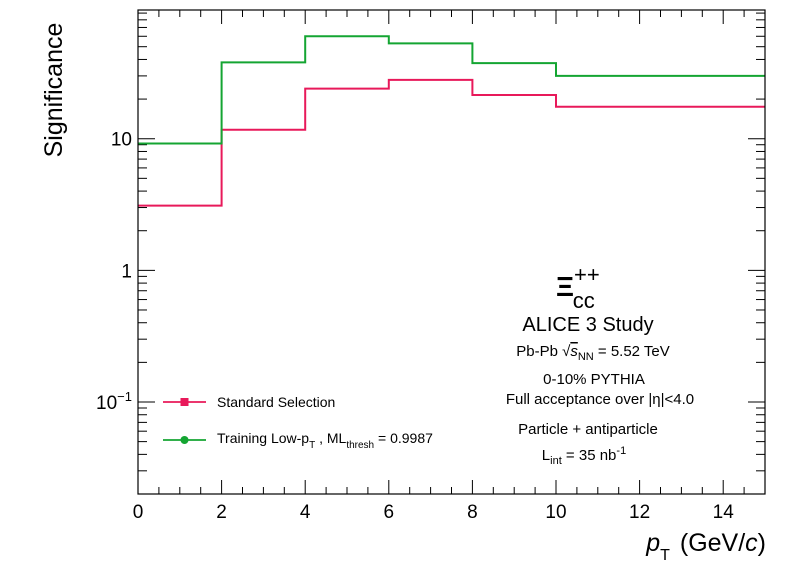  Describe the element at coordinates (594, 379) in the screenshot. I see `centrality-label: 0-10% PYTHIA` at that location.